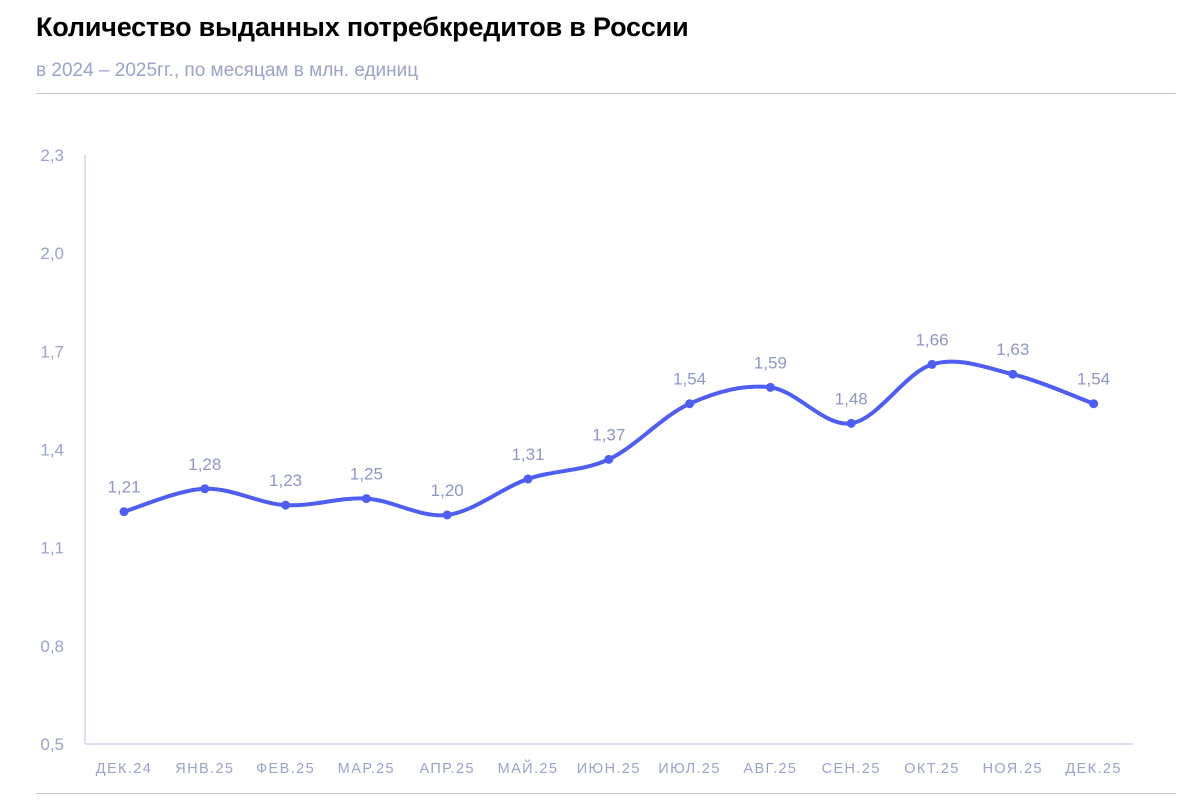  I want to click on data-label: 1,66, so click(931, 339).